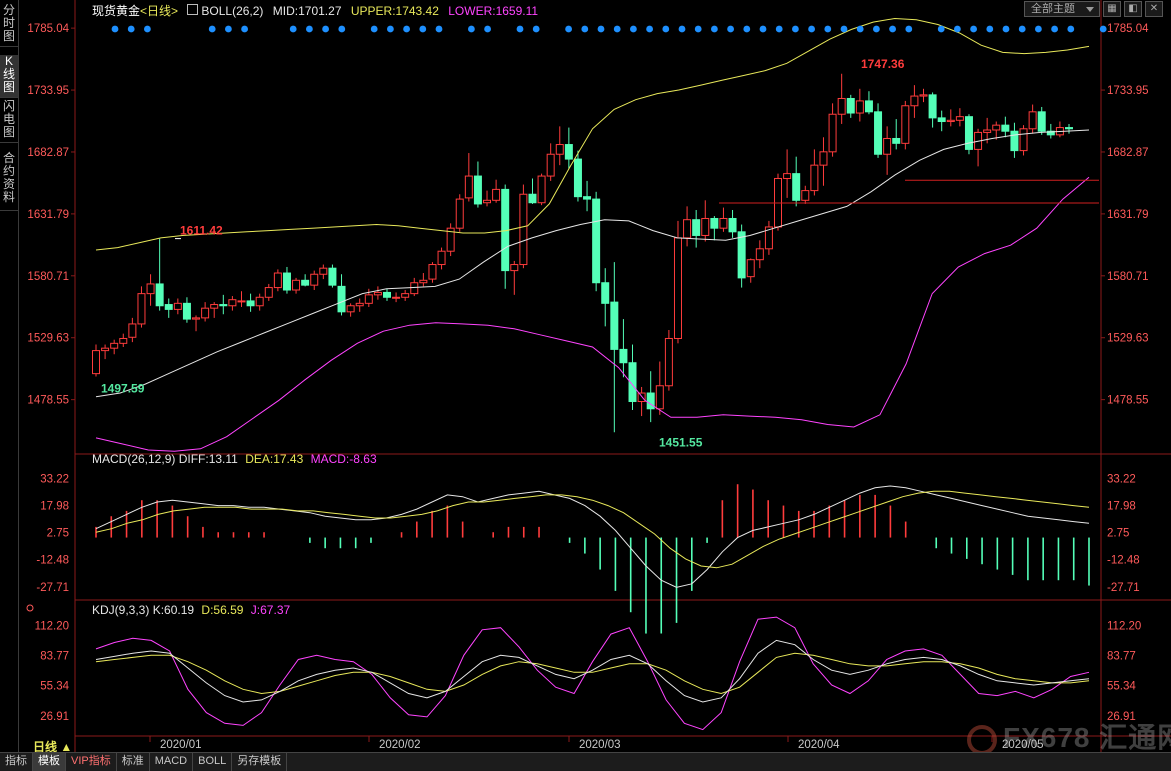 The height and width of the screenshot is (771, 1171). Describe the element at coordinates (232, 11) in the screenshot. I see `boll-label: BOLL(26,2)` at that location.